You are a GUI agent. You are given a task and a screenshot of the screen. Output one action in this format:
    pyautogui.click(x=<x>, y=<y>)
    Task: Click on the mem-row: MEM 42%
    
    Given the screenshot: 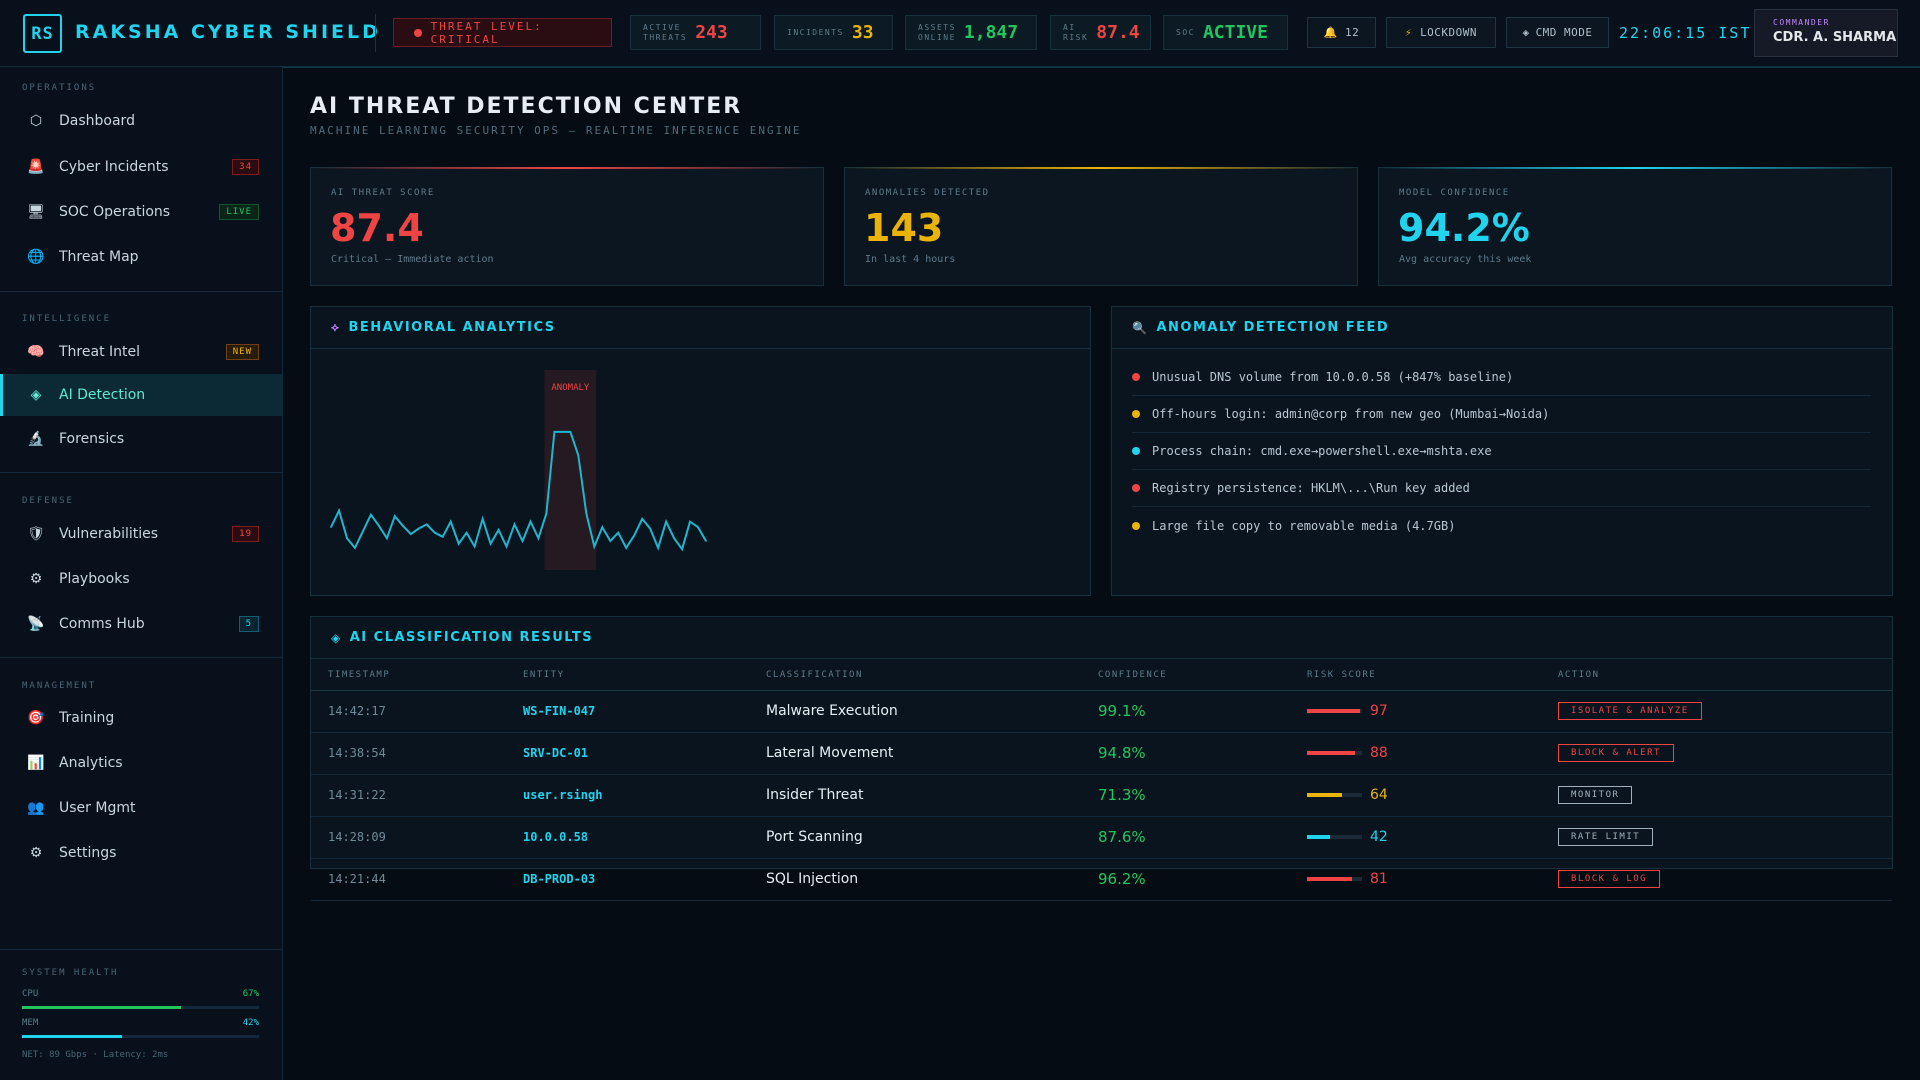 What is the action you would take?
    pyautogui.click(x=140, y=1023)
    